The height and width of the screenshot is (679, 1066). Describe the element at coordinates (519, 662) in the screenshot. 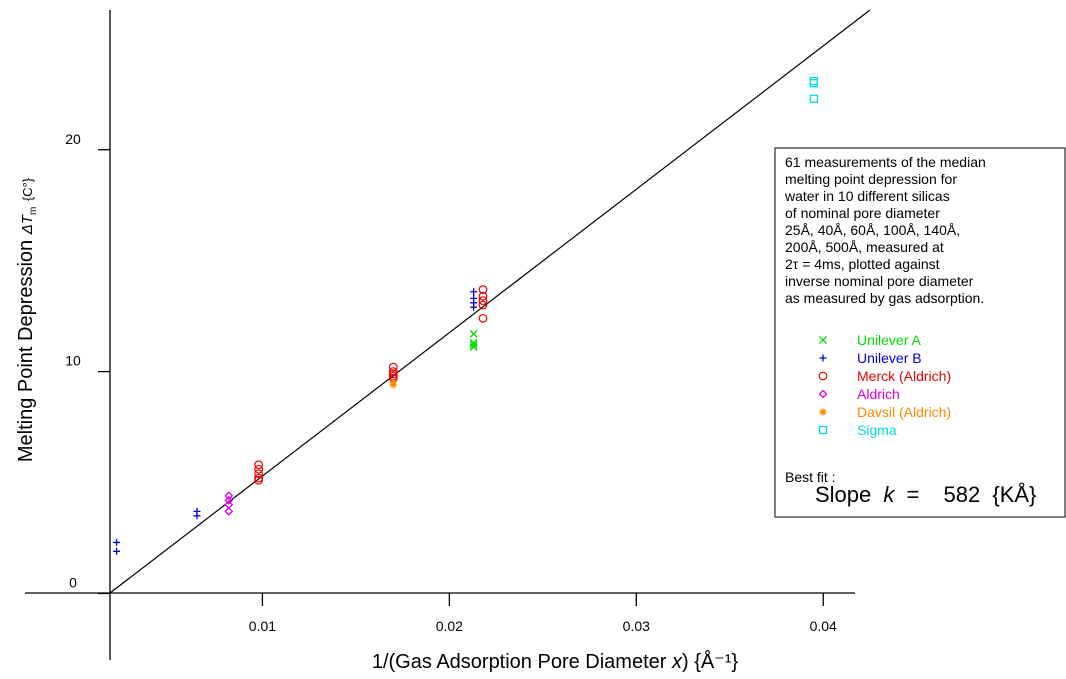

I see `x-title-start: 1/(Gas Adsorption Pore Diameter` at that location.